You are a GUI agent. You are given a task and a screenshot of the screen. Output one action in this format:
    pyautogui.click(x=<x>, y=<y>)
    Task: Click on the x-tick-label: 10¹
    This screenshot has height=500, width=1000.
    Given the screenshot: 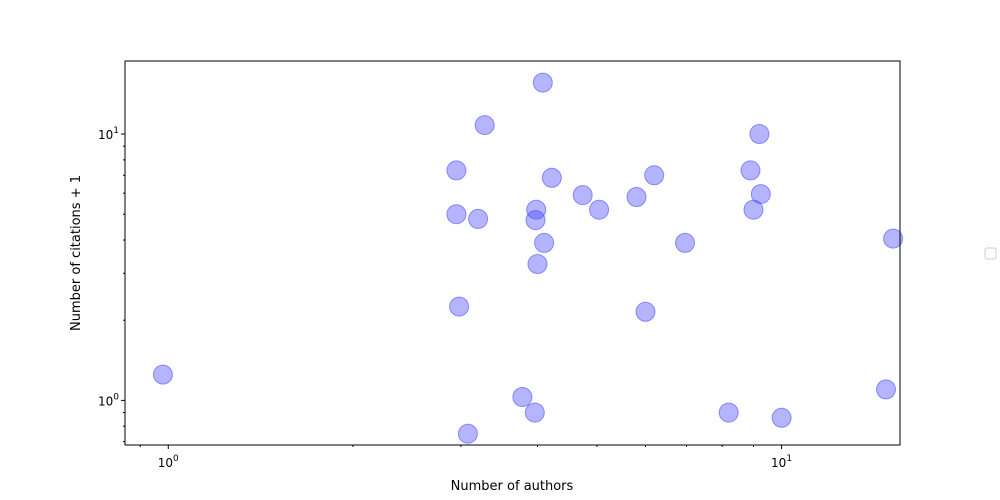 What is the action you would take?
    pyautogui.click(x=781, y=462)
    